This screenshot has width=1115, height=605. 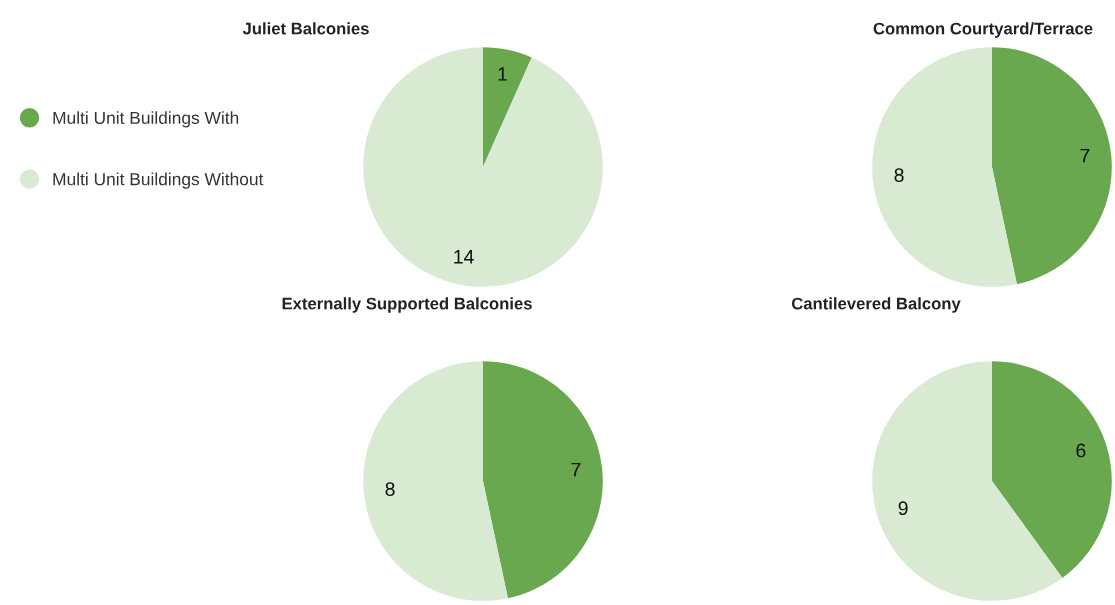 I want to click on data-label: 9, so click(x=903, y=508).